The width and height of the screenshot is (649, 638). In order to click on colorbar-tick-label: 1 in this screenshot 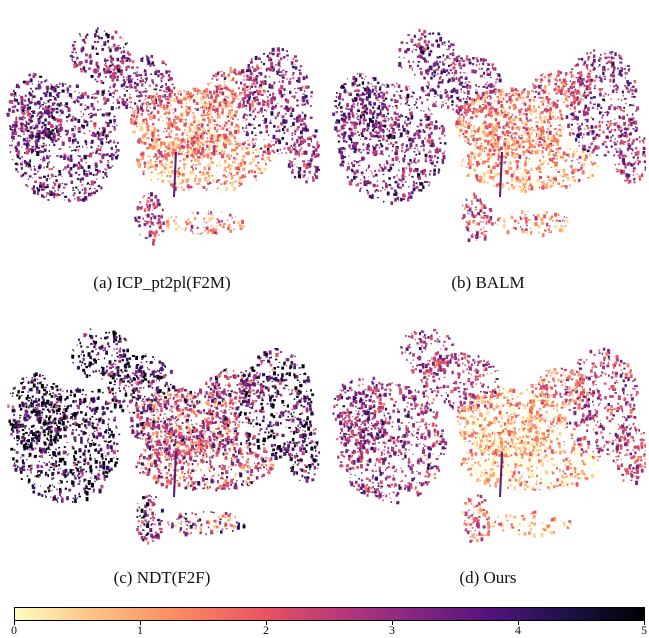, I will do `click(140, 630)`.